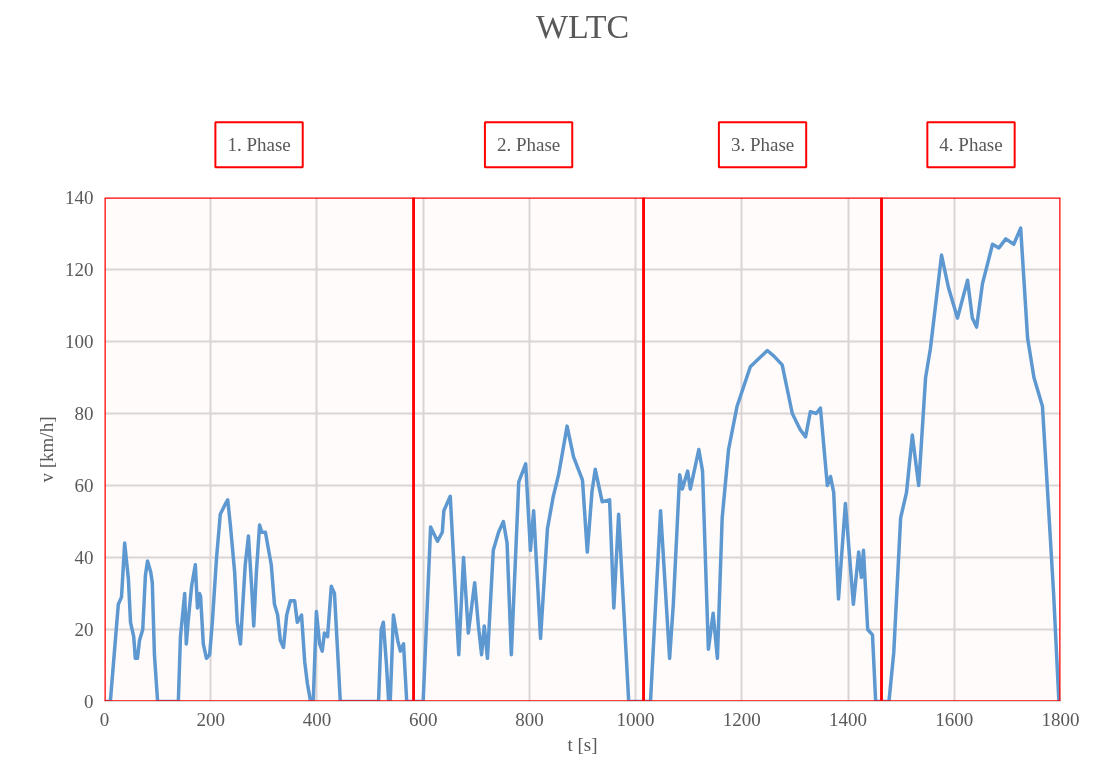  Describe the element at coordinates (79, 269) in the screenshot. I see `y-tick-label: 120` at that location.